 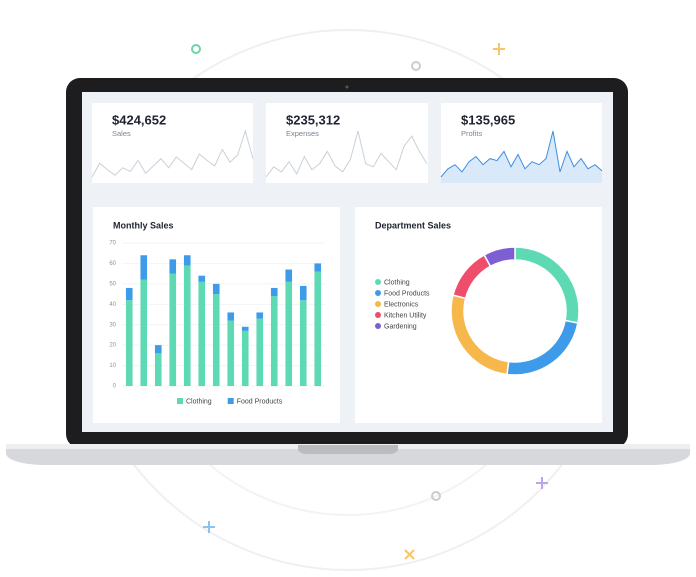 What do you see at coordinates (472, 133) in the screenshot?
I see `stat-label: Profits` at bounding box center [472, 133].